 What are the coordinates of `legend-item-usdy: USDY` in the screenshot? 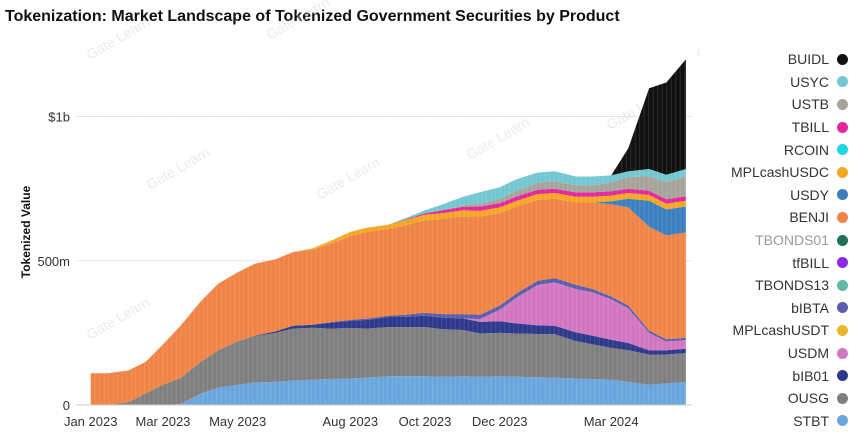 It's located at (773, 195).